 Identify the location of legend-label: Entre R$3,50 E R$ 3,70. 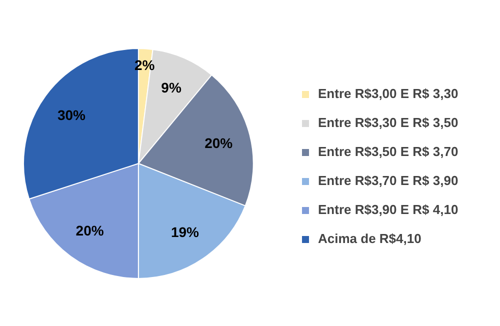
(388, 151).